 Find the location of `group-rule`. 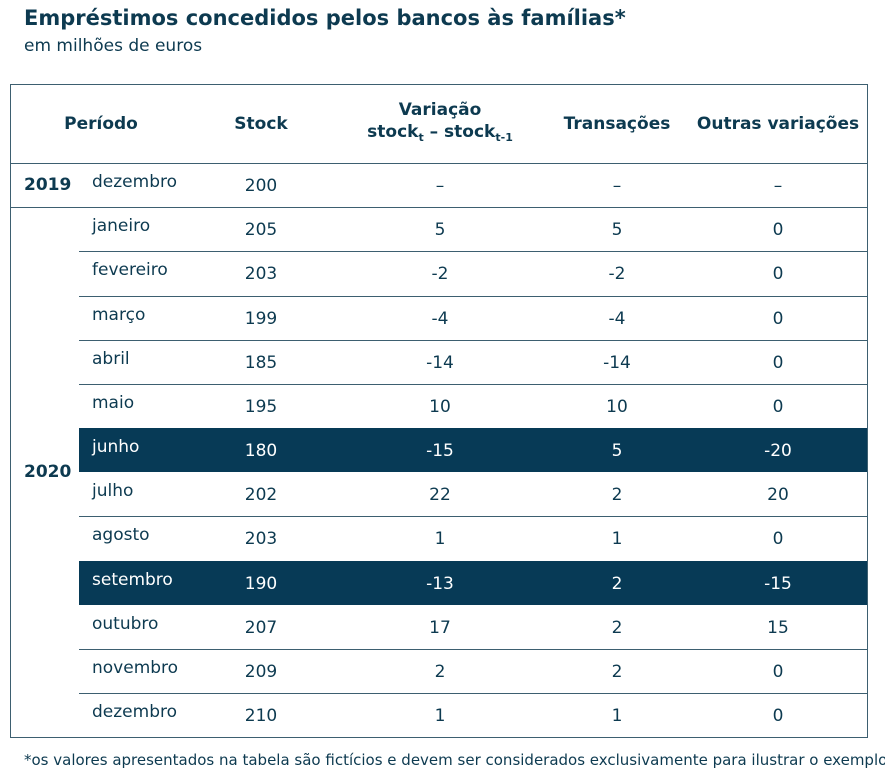

group-rule is located at coordinates (438, 208).